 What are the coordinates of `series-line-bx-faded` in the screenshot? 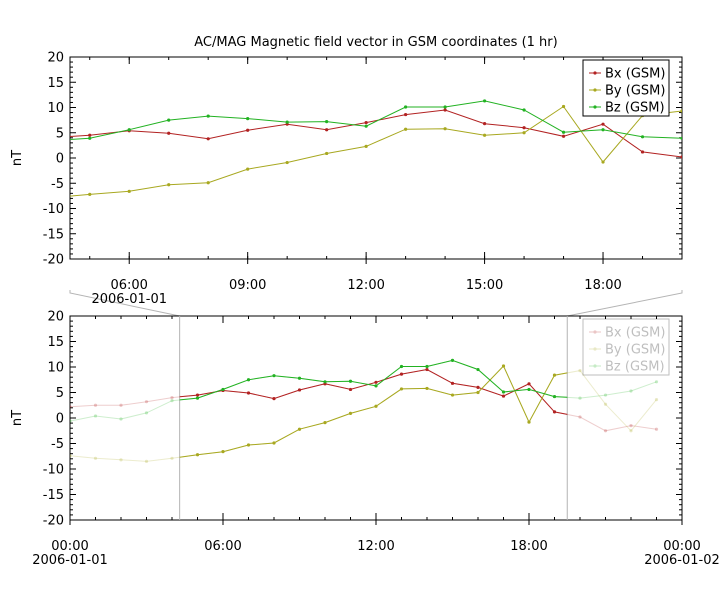 It's located at (363, 400).